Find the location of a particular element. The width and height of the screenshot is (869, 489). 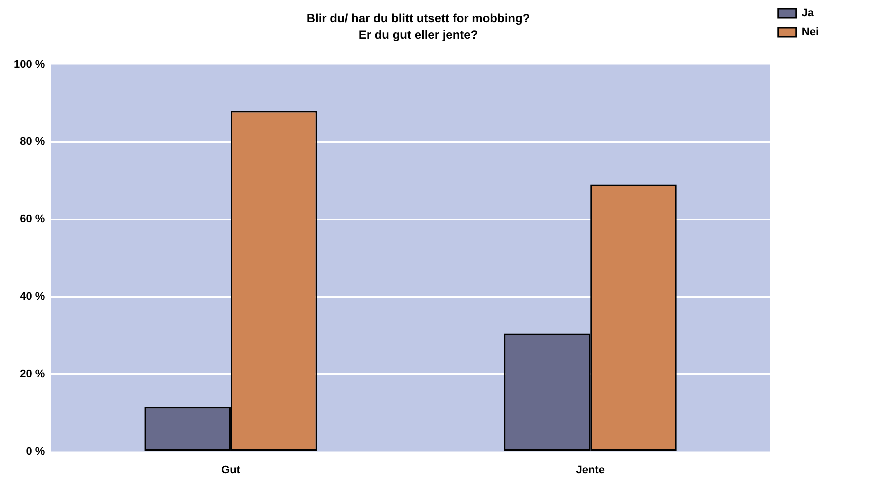

y-tick-label: 100 % is located at coordinates (30, 64).